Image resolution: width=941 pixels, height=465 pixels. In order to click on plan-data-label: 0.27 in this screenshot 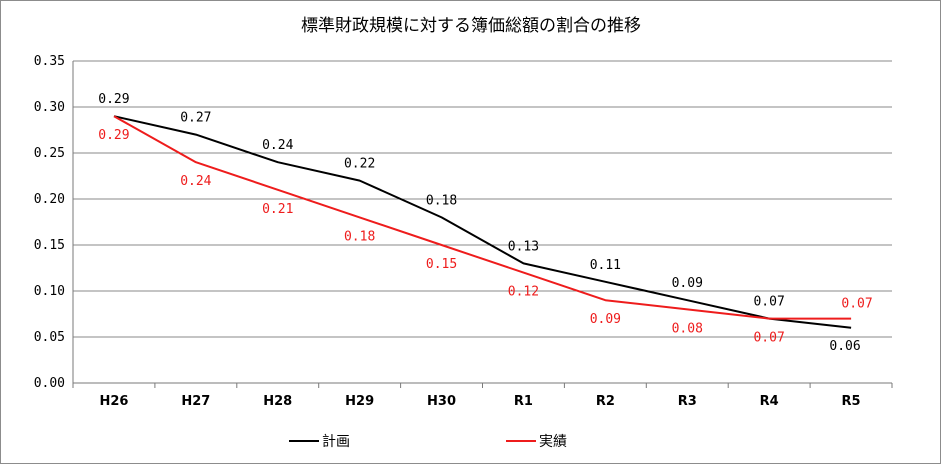, I will do `click(195, 118)`.